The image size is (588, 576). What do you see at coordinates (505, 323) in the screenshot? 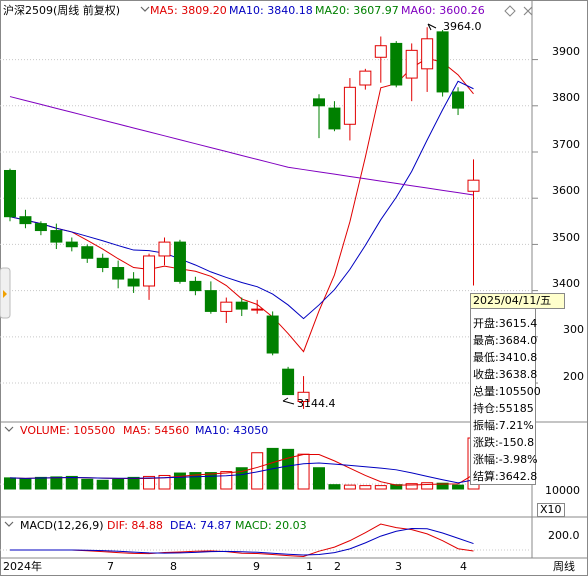
I see `info-open: 开盘:3615.4` at bounding box center [505, 323].